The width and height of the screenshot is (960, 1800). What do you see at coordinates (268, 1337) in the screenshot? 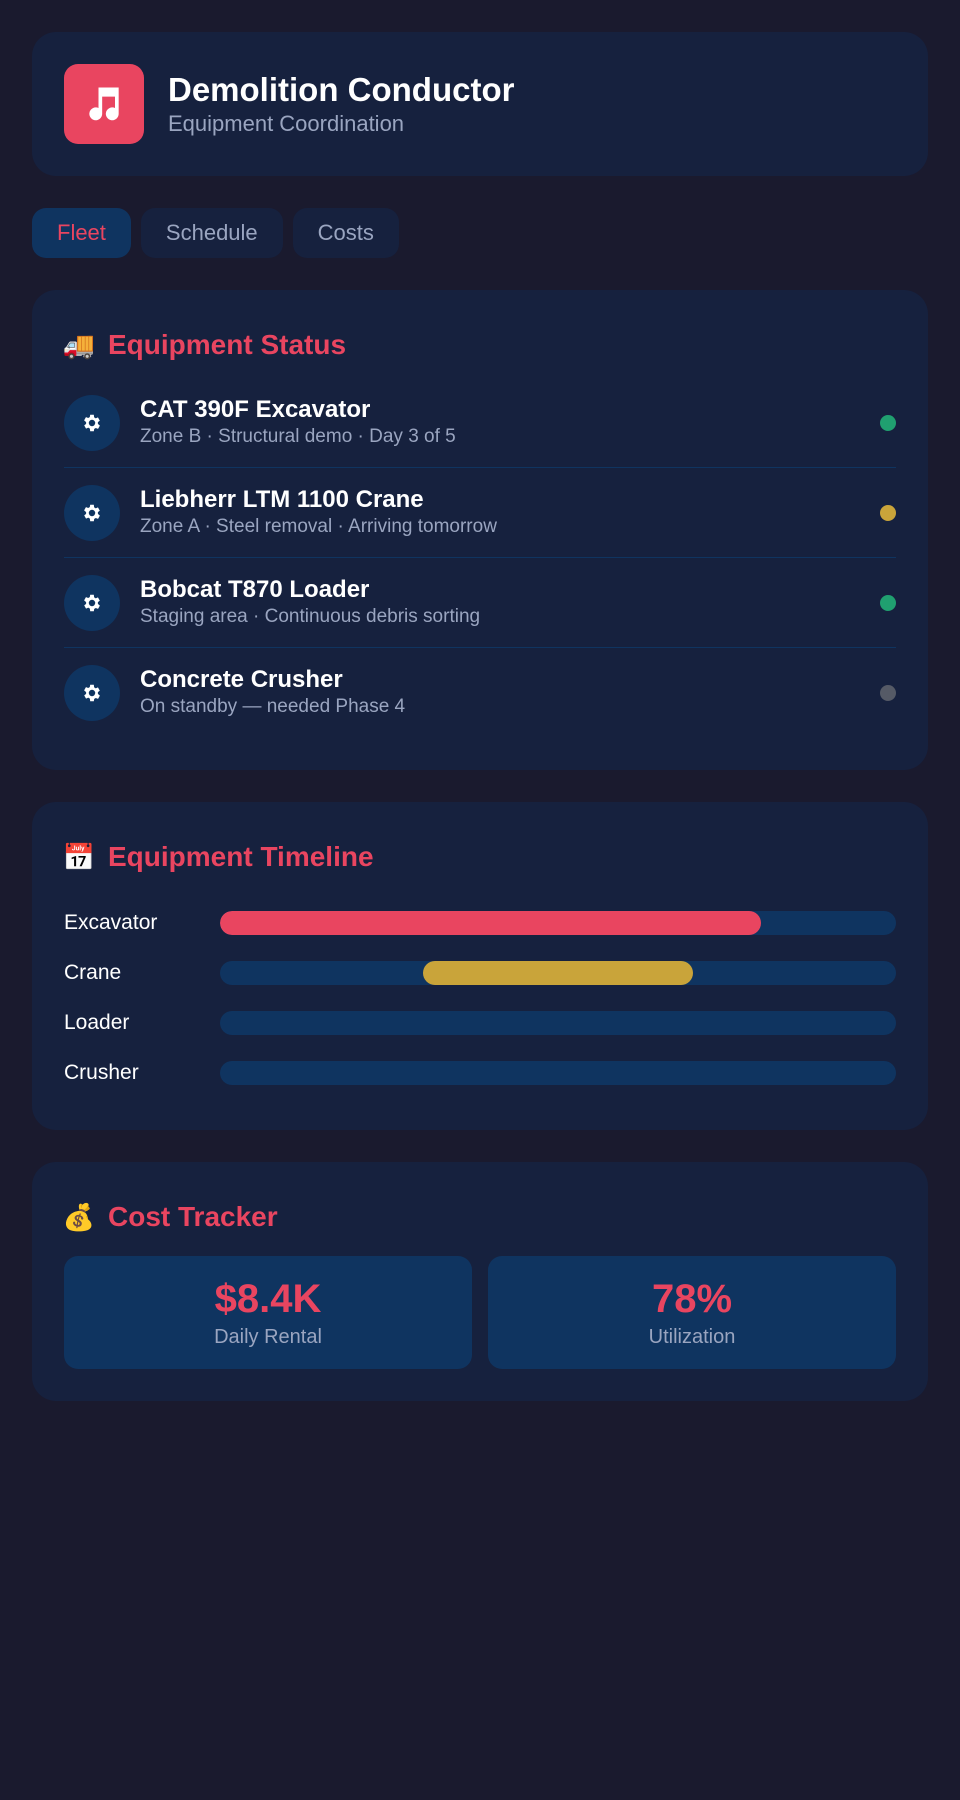
I see `stat-label: Daily Rental` at bounding box center [268, 1337].